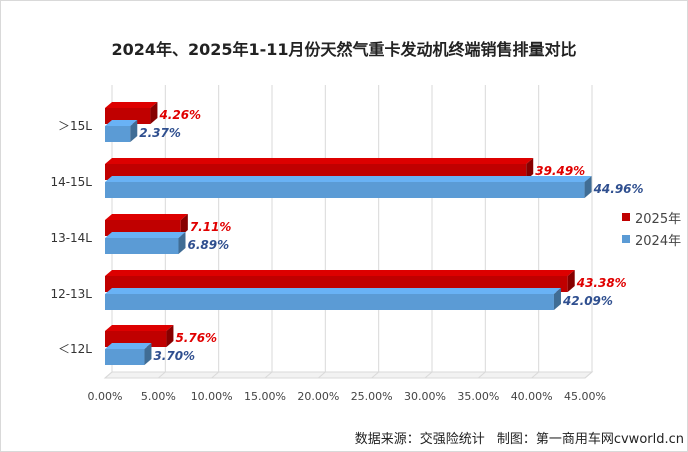 This screenshot has height=452, width=688. What do you see at coordinates (208, 245) in the screenshot?
I see `data-label-2024: 6.89%` at bounding box center [208, 245].